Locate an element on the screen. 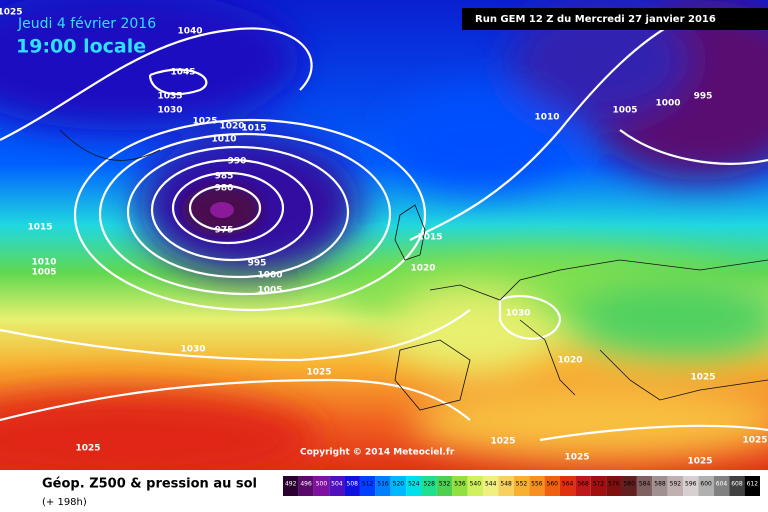  colorbar-tick-label: 604 is located at coordinates (722, 484).